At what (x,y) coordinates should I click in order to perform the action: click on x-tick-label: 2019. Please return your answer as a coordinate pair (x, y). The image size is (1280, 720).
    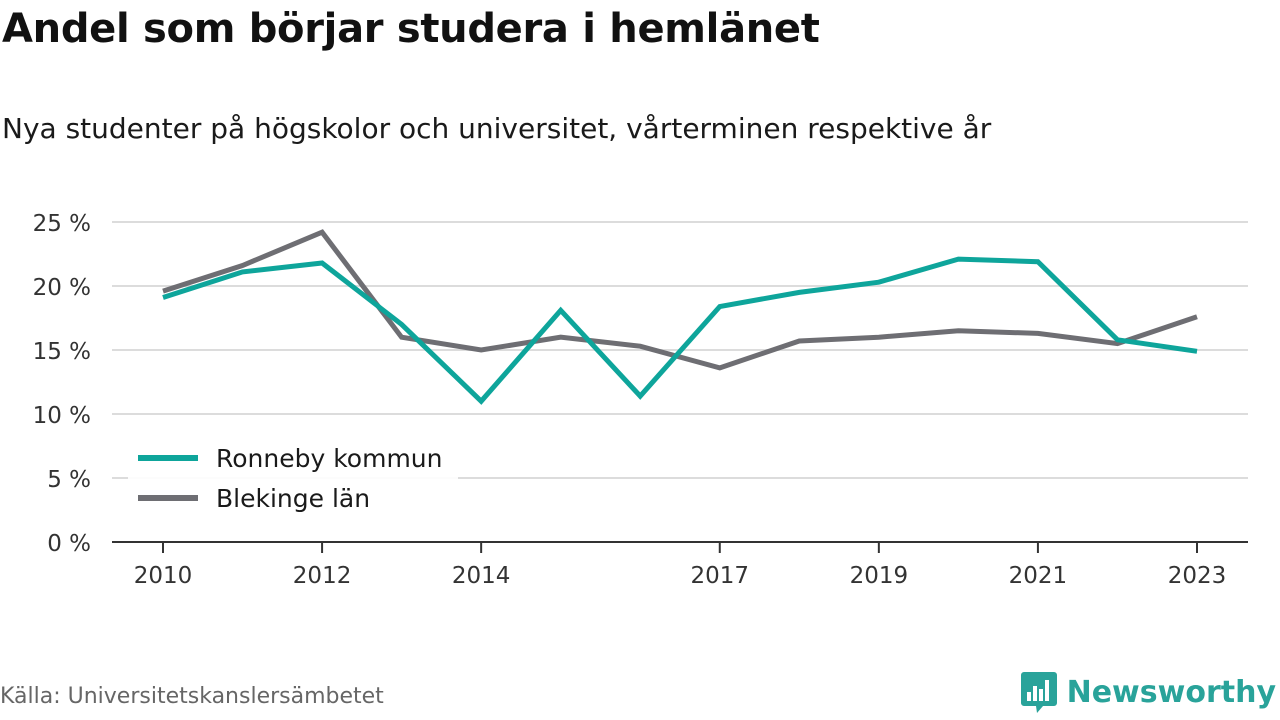
    Looking at the image, I should click on (879, 576).